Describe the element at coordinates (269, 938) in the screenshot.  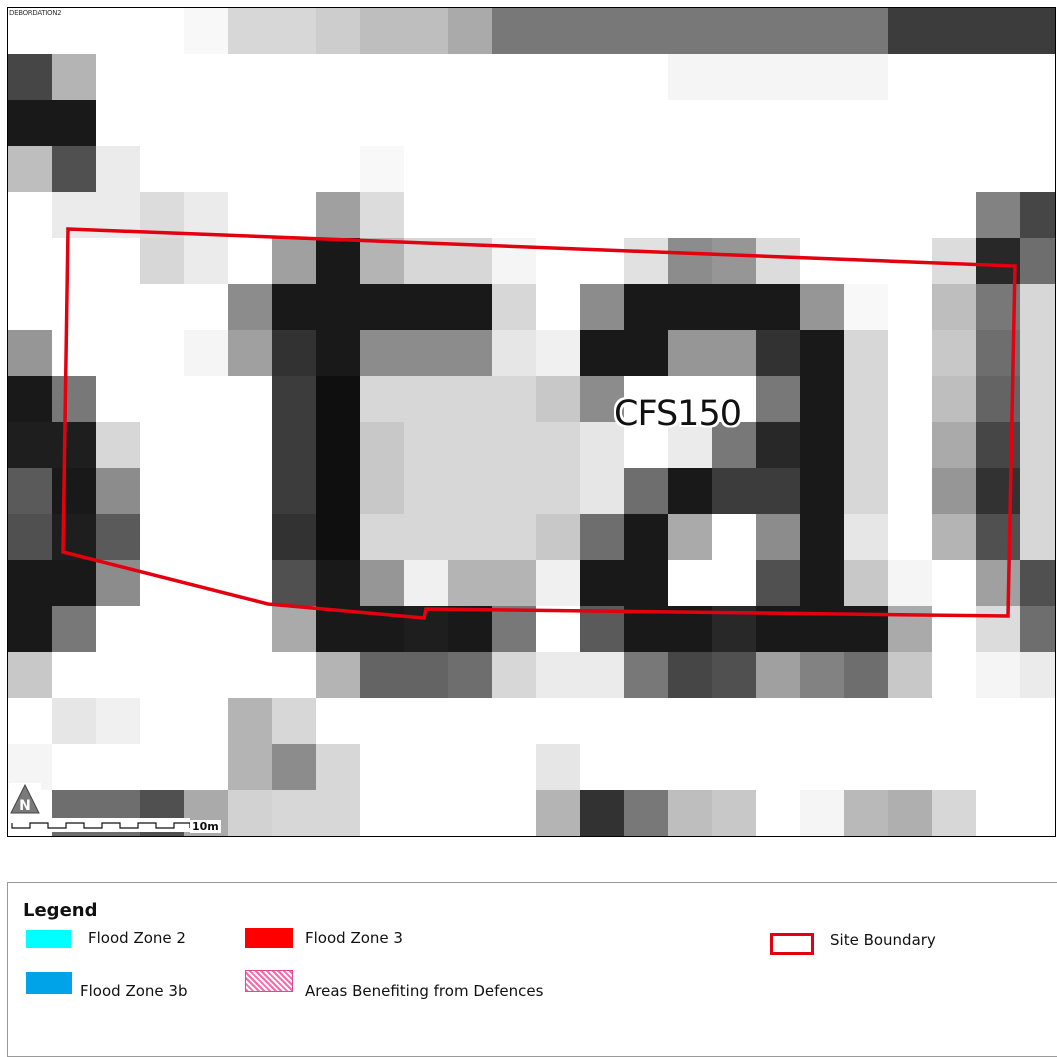
I see `flood-zone-3-swatch` at that location.